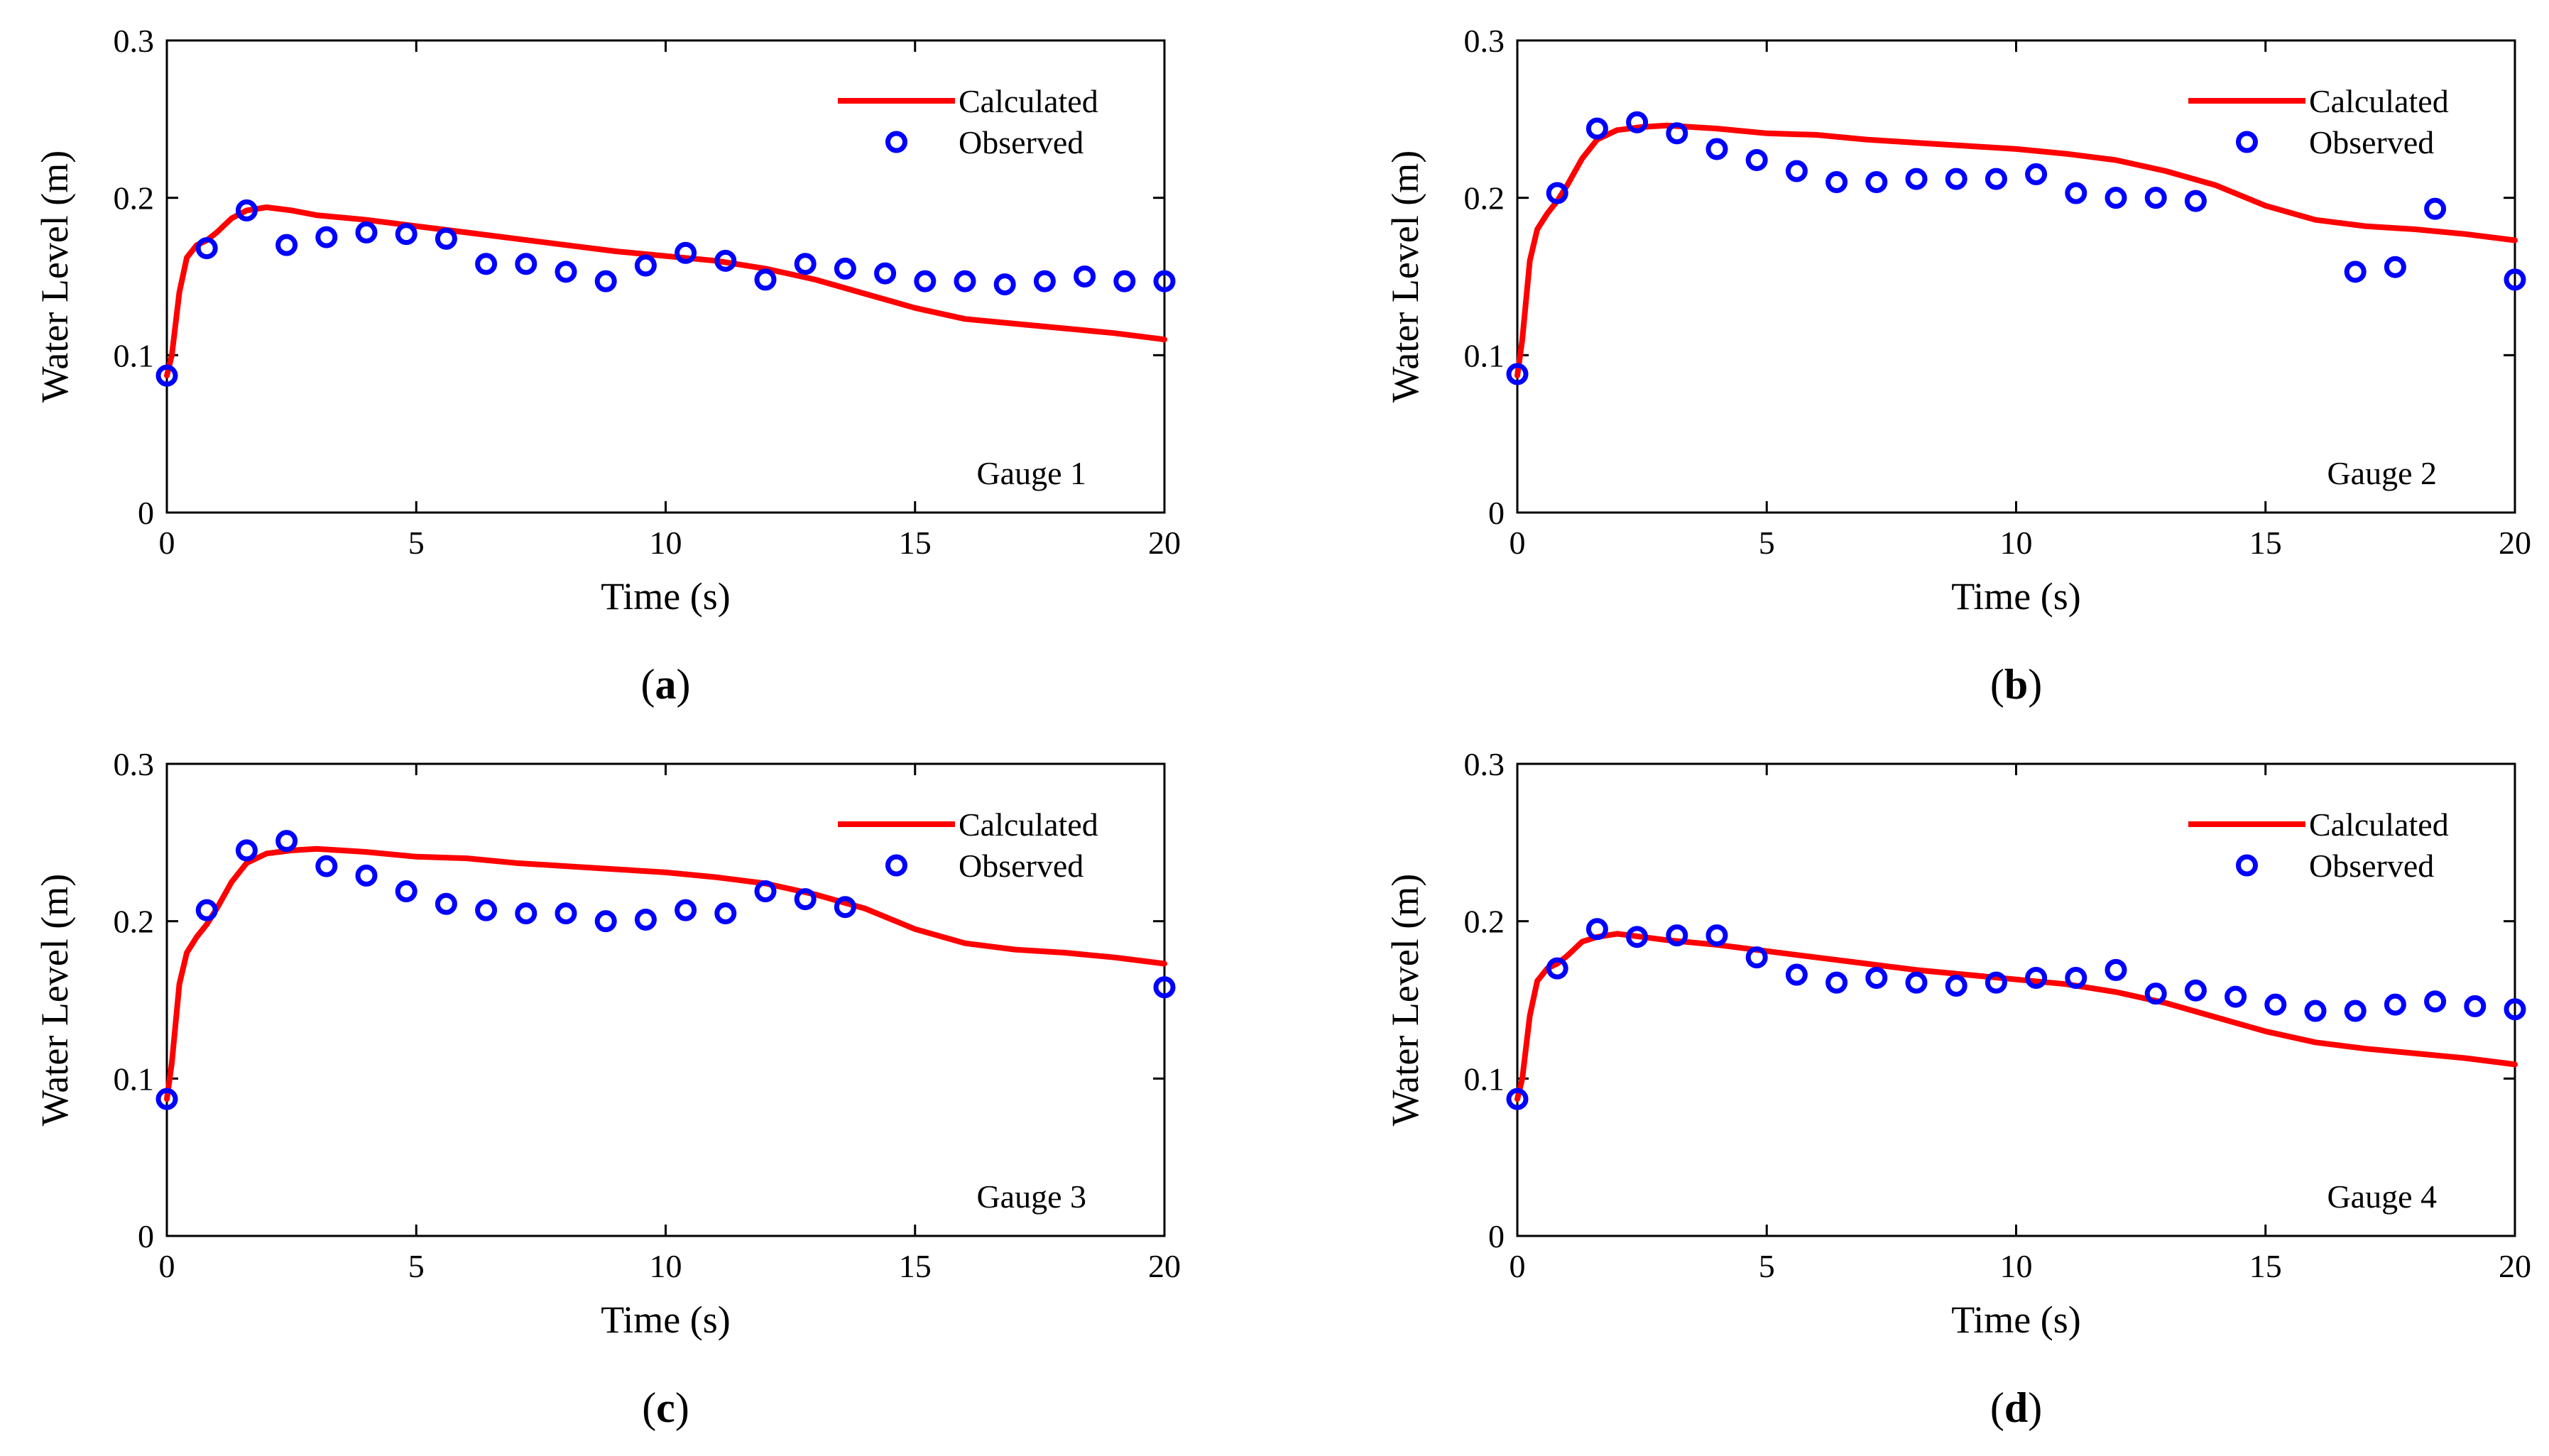 Image resolution: width=2549 pixels, height=1456 pixels. I want to click on gauge-annotation: Gauge 4, so click(2382, 1197).